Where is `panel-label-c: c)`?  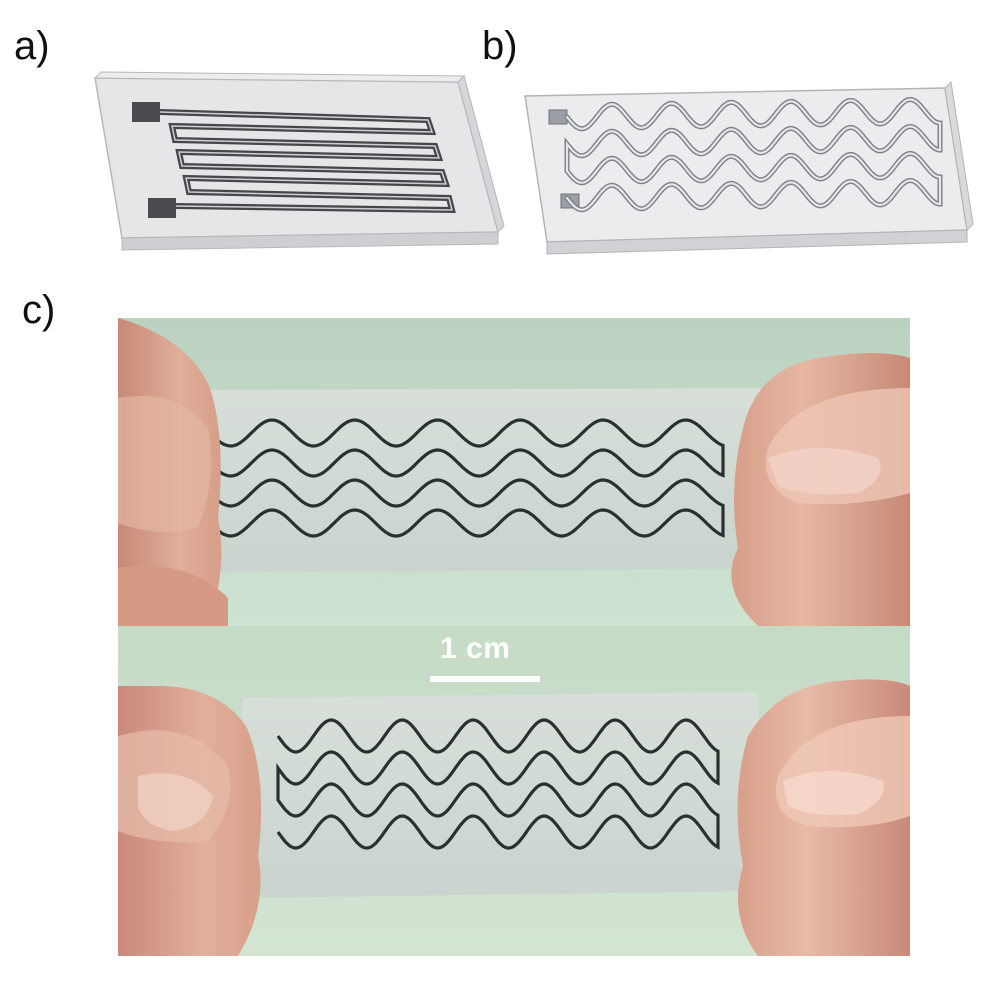 panel-label-c: c) is located at coordinates (39, 310).